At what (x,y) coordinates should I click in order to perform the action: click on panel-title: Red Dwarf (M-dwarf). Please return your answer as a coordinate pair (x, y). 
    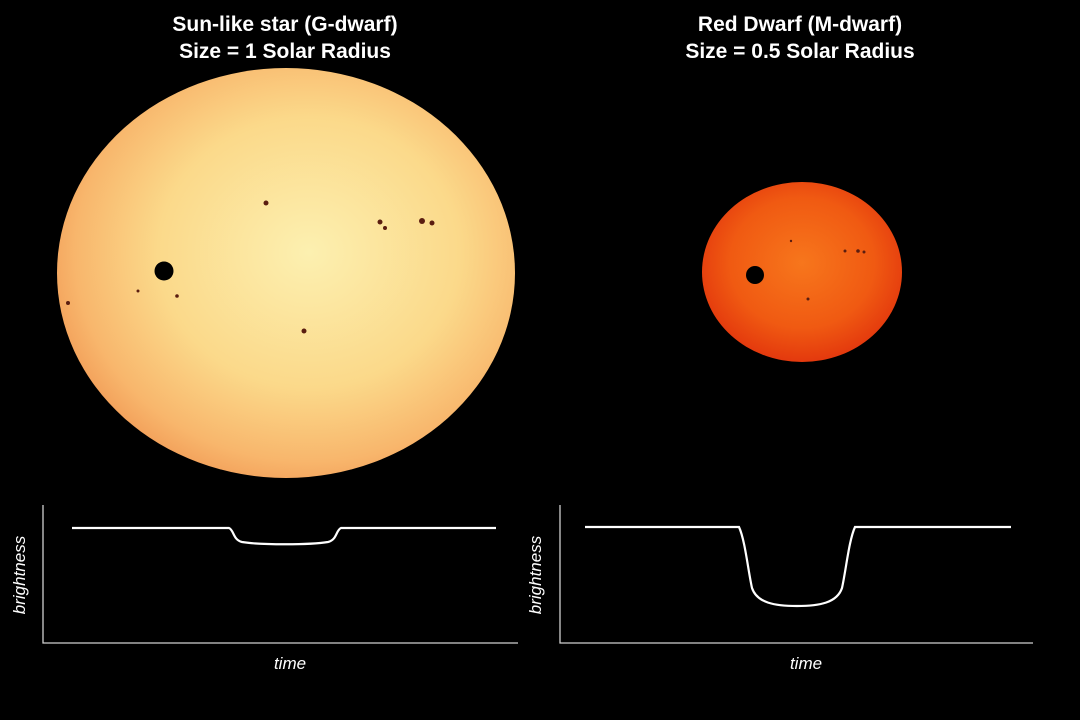
    Looking at the image, I should click on (800, 24).